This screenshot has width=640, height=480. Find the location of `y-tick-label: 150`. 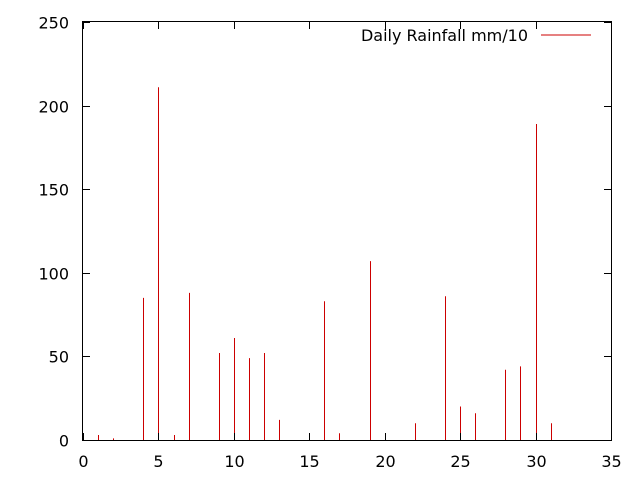

y-tick-label: 150 is located at coordinates (53, 190).